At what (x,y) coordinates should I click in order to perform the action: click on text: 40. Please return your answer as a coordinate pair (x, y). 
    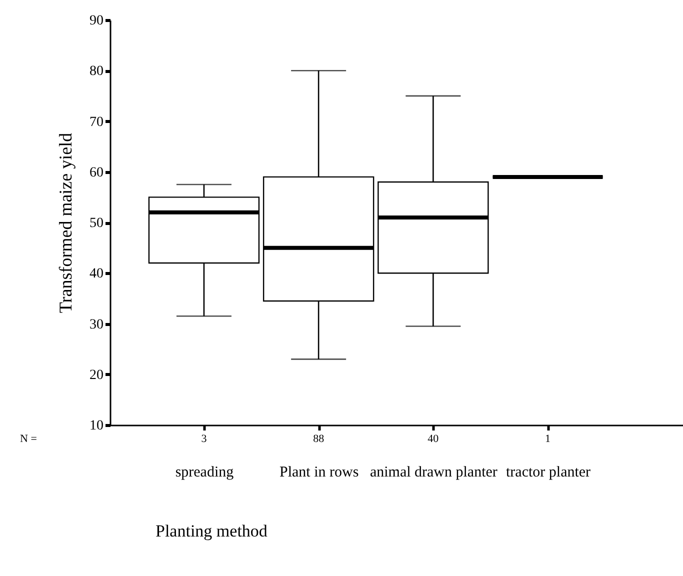
    Looking at the image, I should click on (434, 439).